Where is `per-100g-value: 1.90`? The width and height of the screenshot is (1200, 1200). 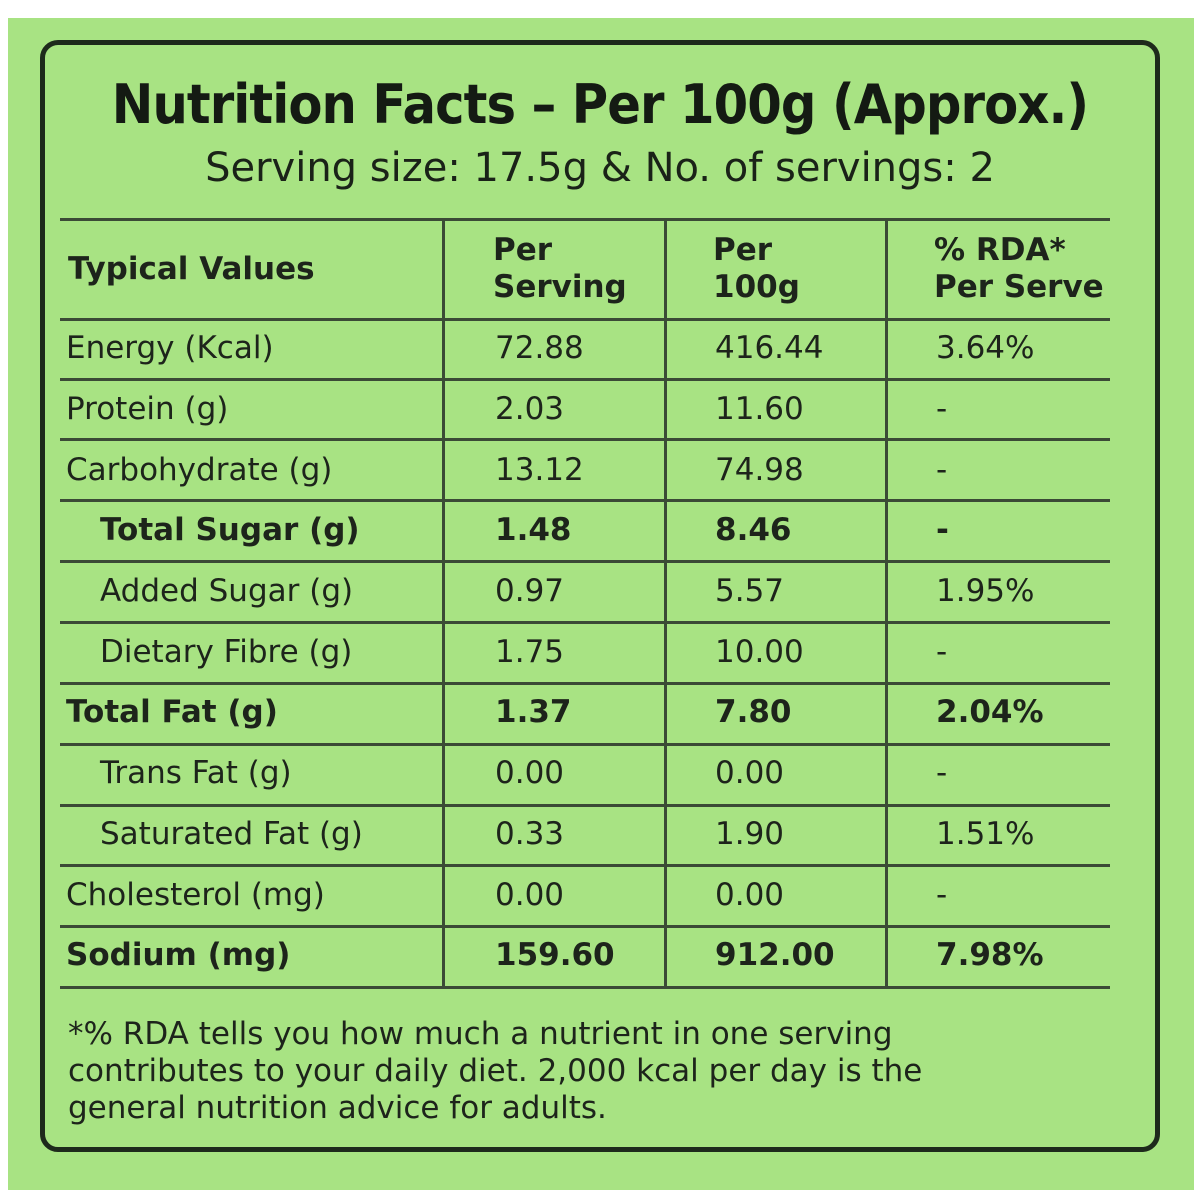 per-100g-value: 1.90 is located at coordinates (750, 833).